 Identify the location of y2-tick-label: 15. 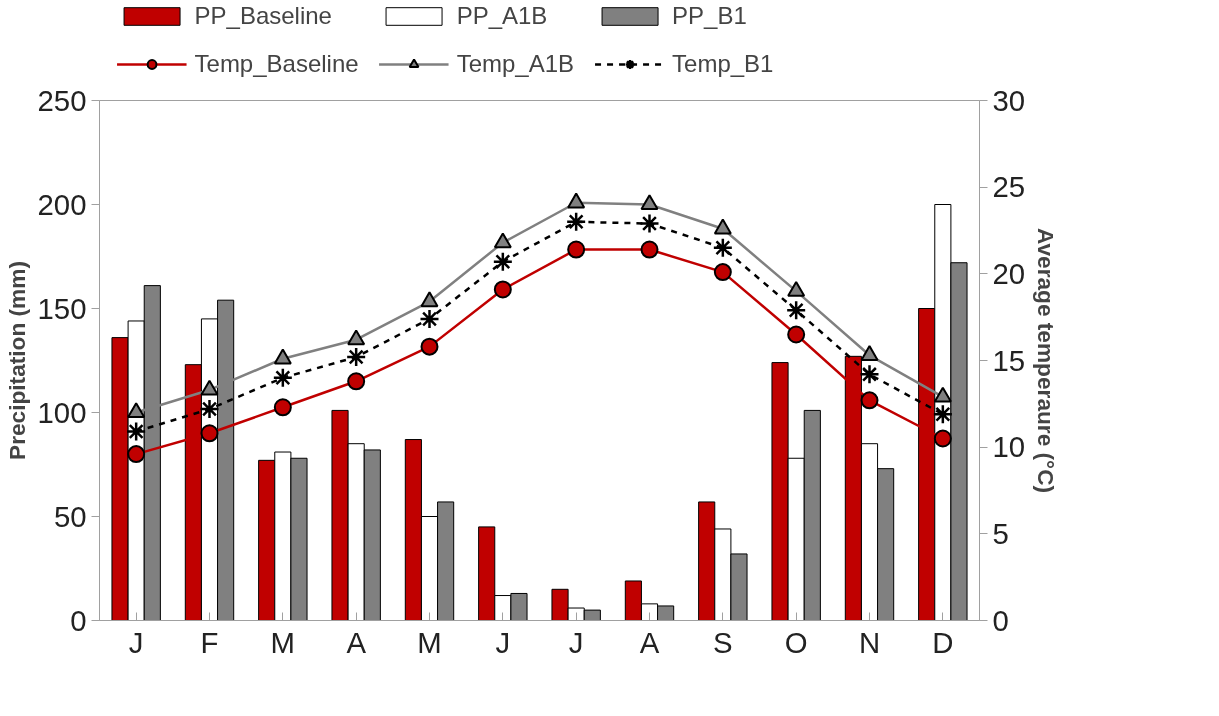
(1009, 360).